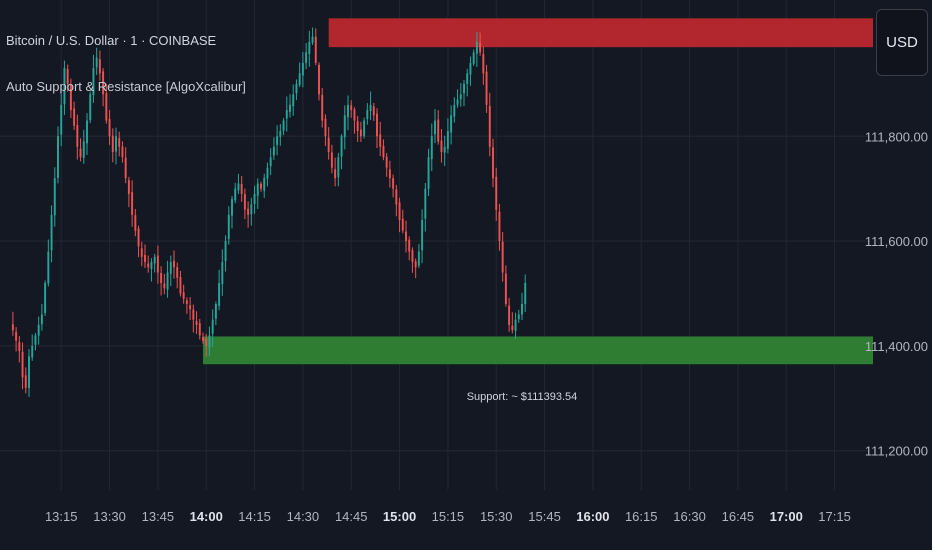 The width and height of the screenshot is (932, 550). Describe the element at coordinates (158, 516) in the screenshot. I see `time-tick-label: 13:45` at that location.